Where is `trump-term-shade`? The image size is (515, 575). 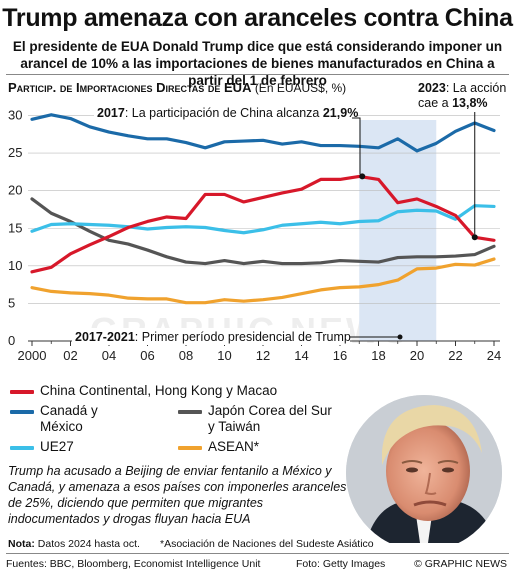 trump-term-shade is located at coordinates (398, 230).